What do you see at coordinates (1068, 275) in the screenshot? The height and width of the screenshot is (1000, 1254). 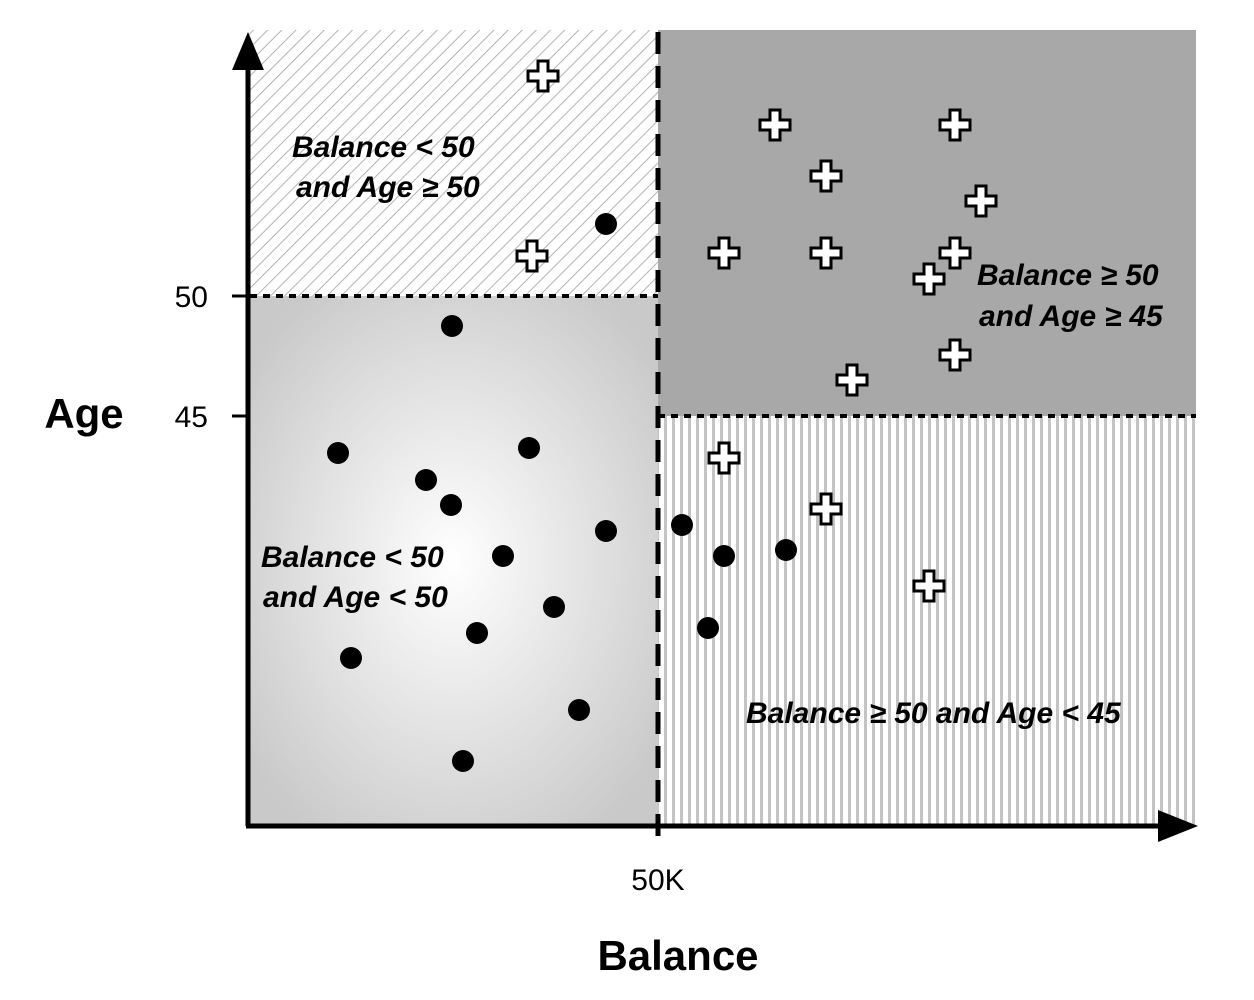 I see `region-label-line: Balance ≥ 50` at bounding box center [1068, 275].